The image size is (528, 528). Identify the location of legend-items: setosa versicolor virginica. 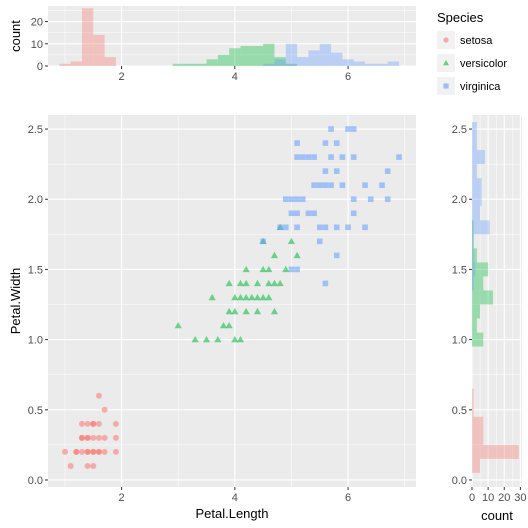
(472, 63).